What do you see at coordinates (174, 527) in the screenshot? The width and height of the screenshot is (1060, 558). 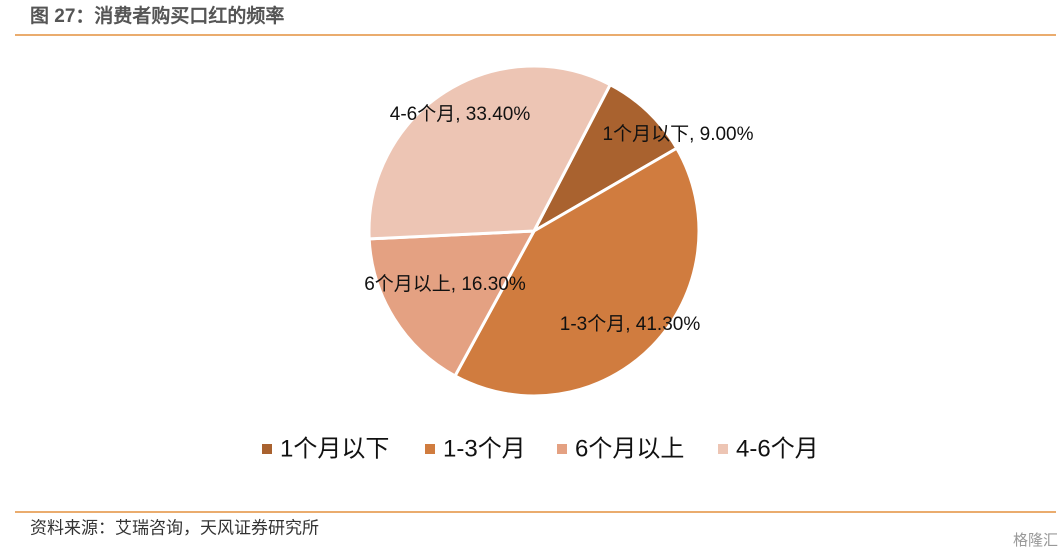 I see `source: 资料来源：艾瑞咨询，天风证券研究所` at bounding box center [174, 527].